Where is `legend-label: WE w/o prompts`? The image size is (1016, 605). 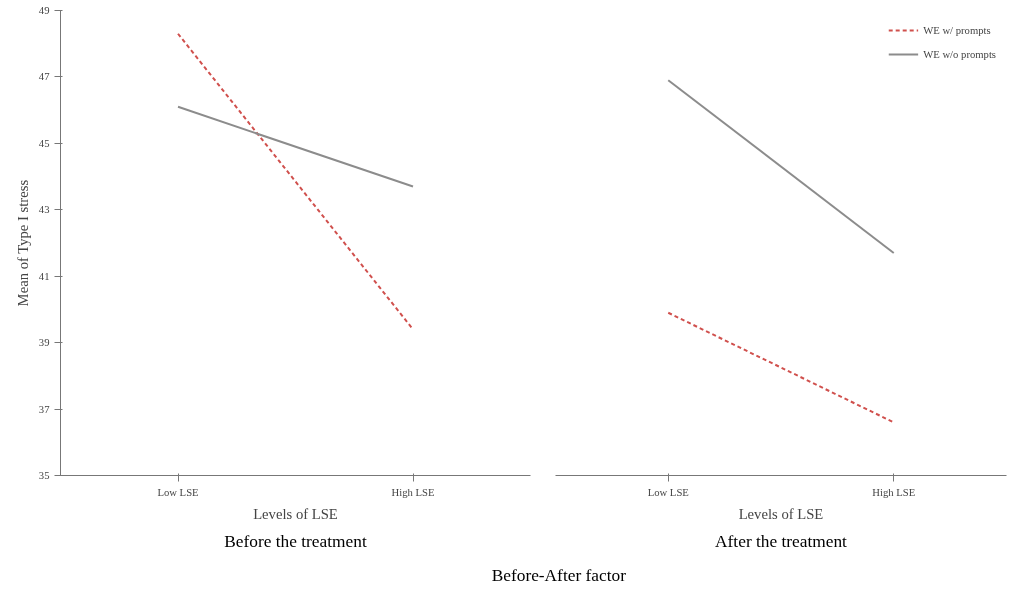
legend-label: WE w/o prompts is located at coordinates (959, 54).